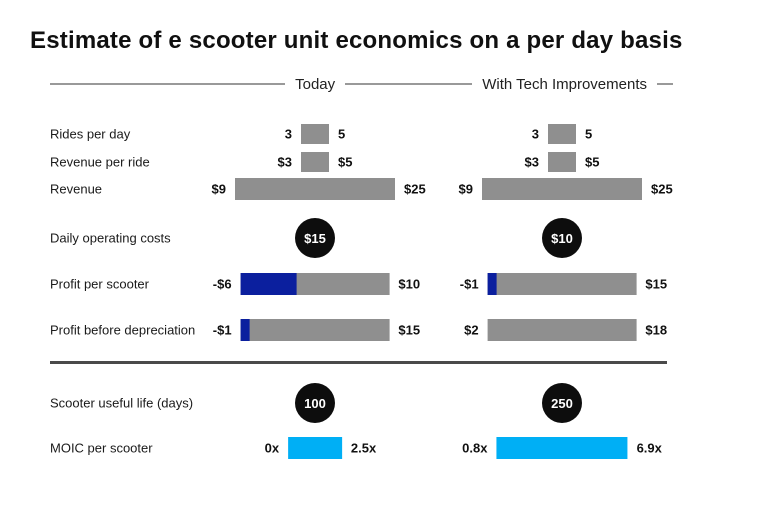 The width and height of the screenshot is (757, 513). I want to click on revenue-per-ride-bar-tech: $3 $5, so click(562, 162).